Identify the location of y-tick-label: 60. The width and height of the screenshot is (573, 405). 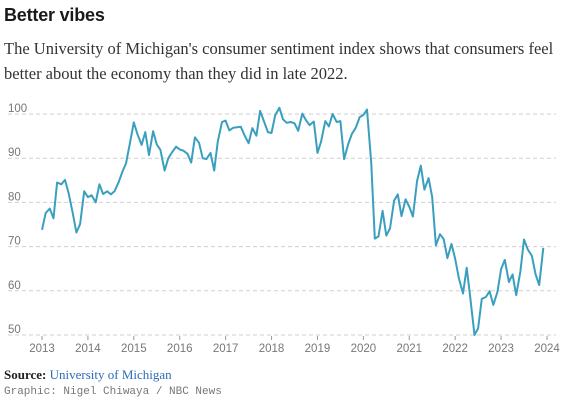
(14, 286).